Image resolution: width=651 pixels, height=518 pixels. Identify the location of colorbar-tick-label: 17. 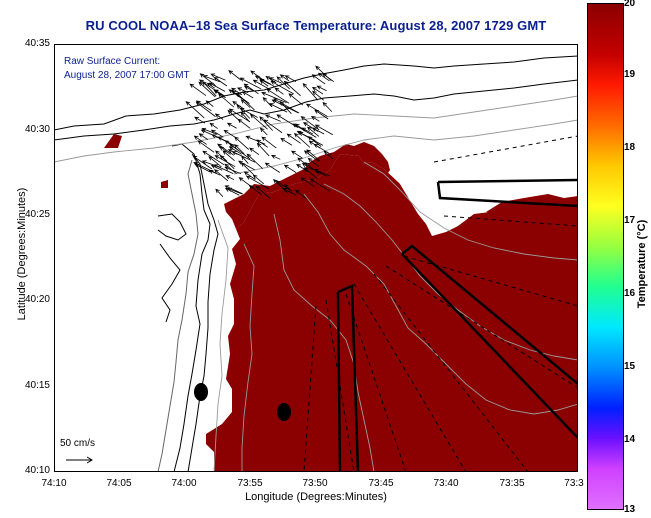
(630, 220).